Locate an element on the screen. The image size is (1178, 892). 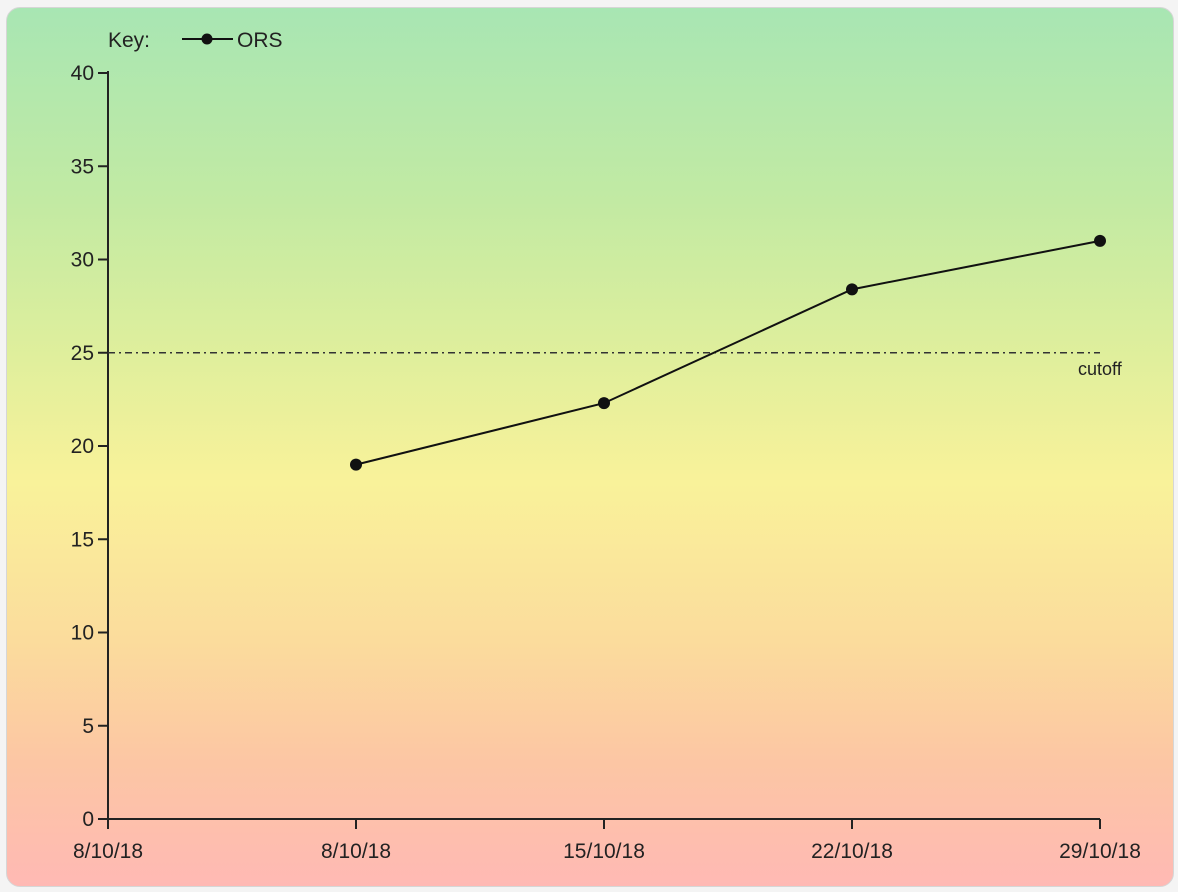
y-tick-label: 25 is located at coordinates (82, 353).